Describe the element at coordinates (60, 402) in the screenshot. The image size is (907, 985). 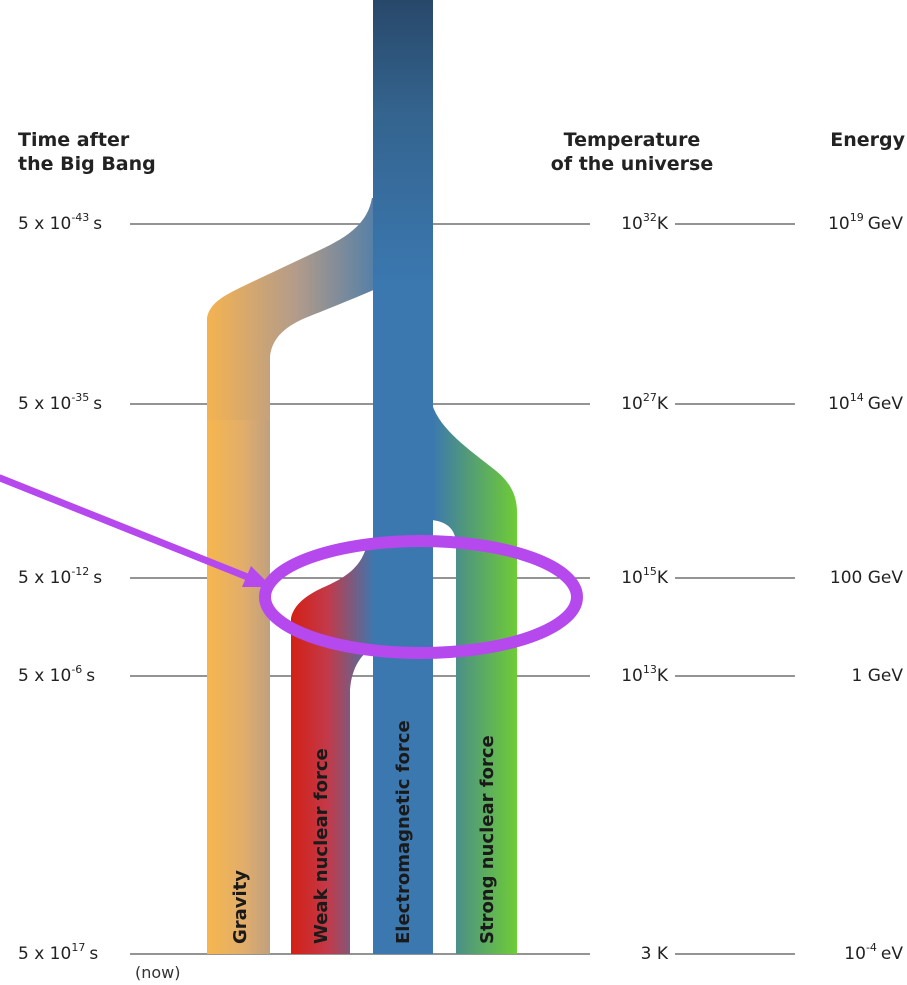
I see `time-label-1: 5 x 10-35 s` at that location.